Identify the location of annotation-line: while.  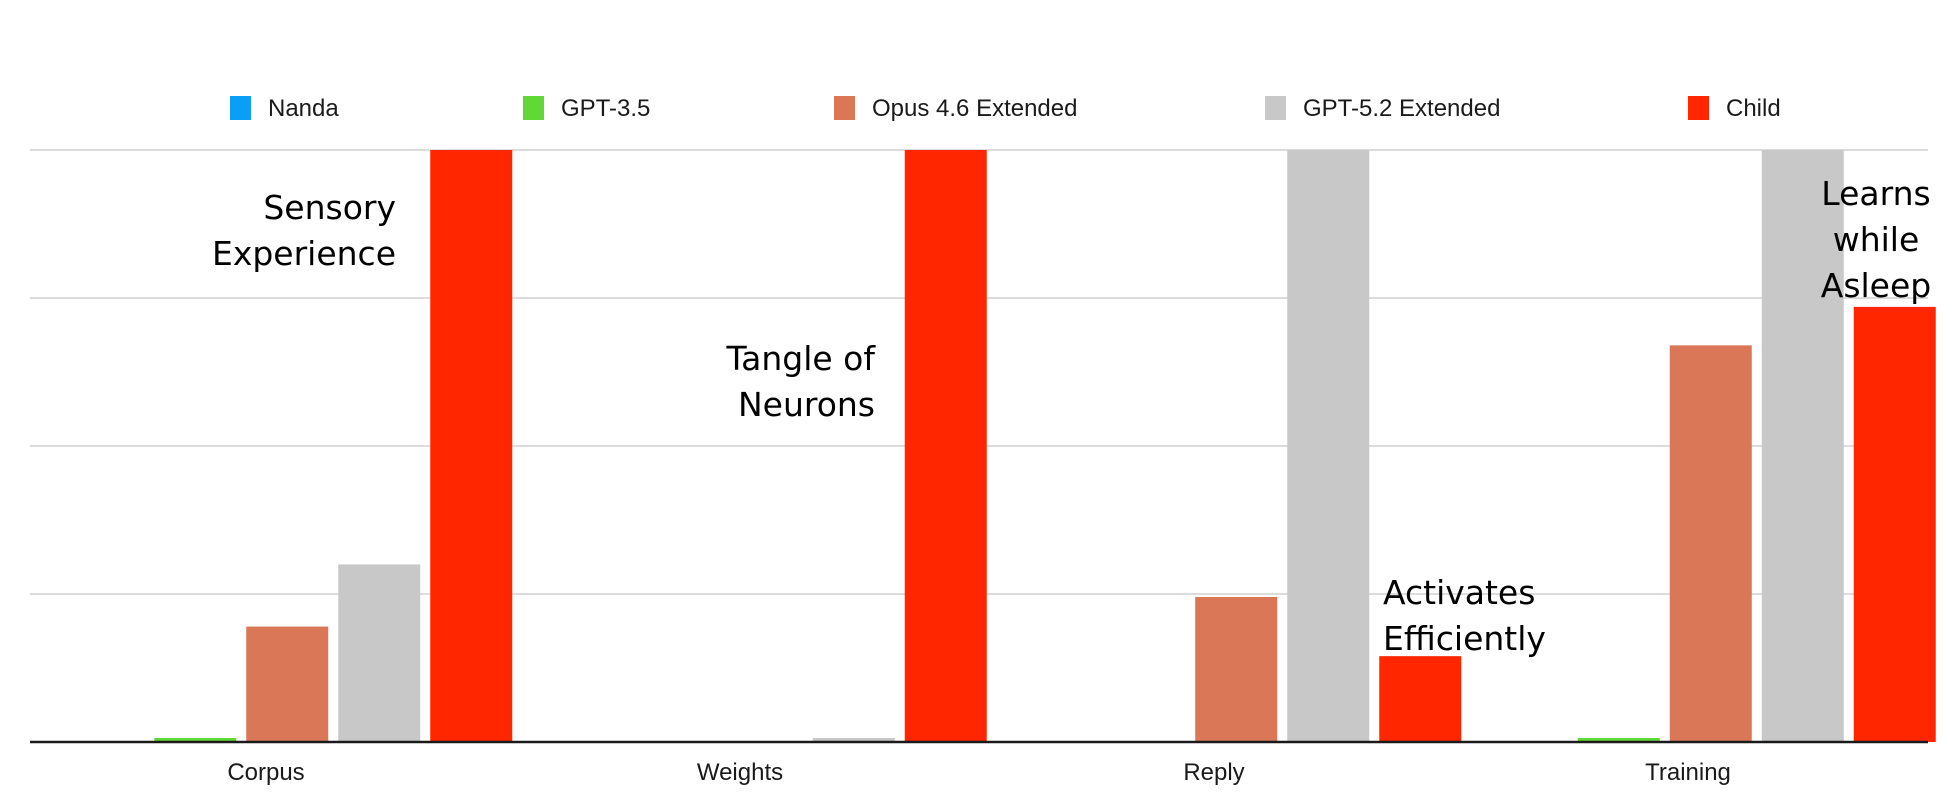
(1876, 239).